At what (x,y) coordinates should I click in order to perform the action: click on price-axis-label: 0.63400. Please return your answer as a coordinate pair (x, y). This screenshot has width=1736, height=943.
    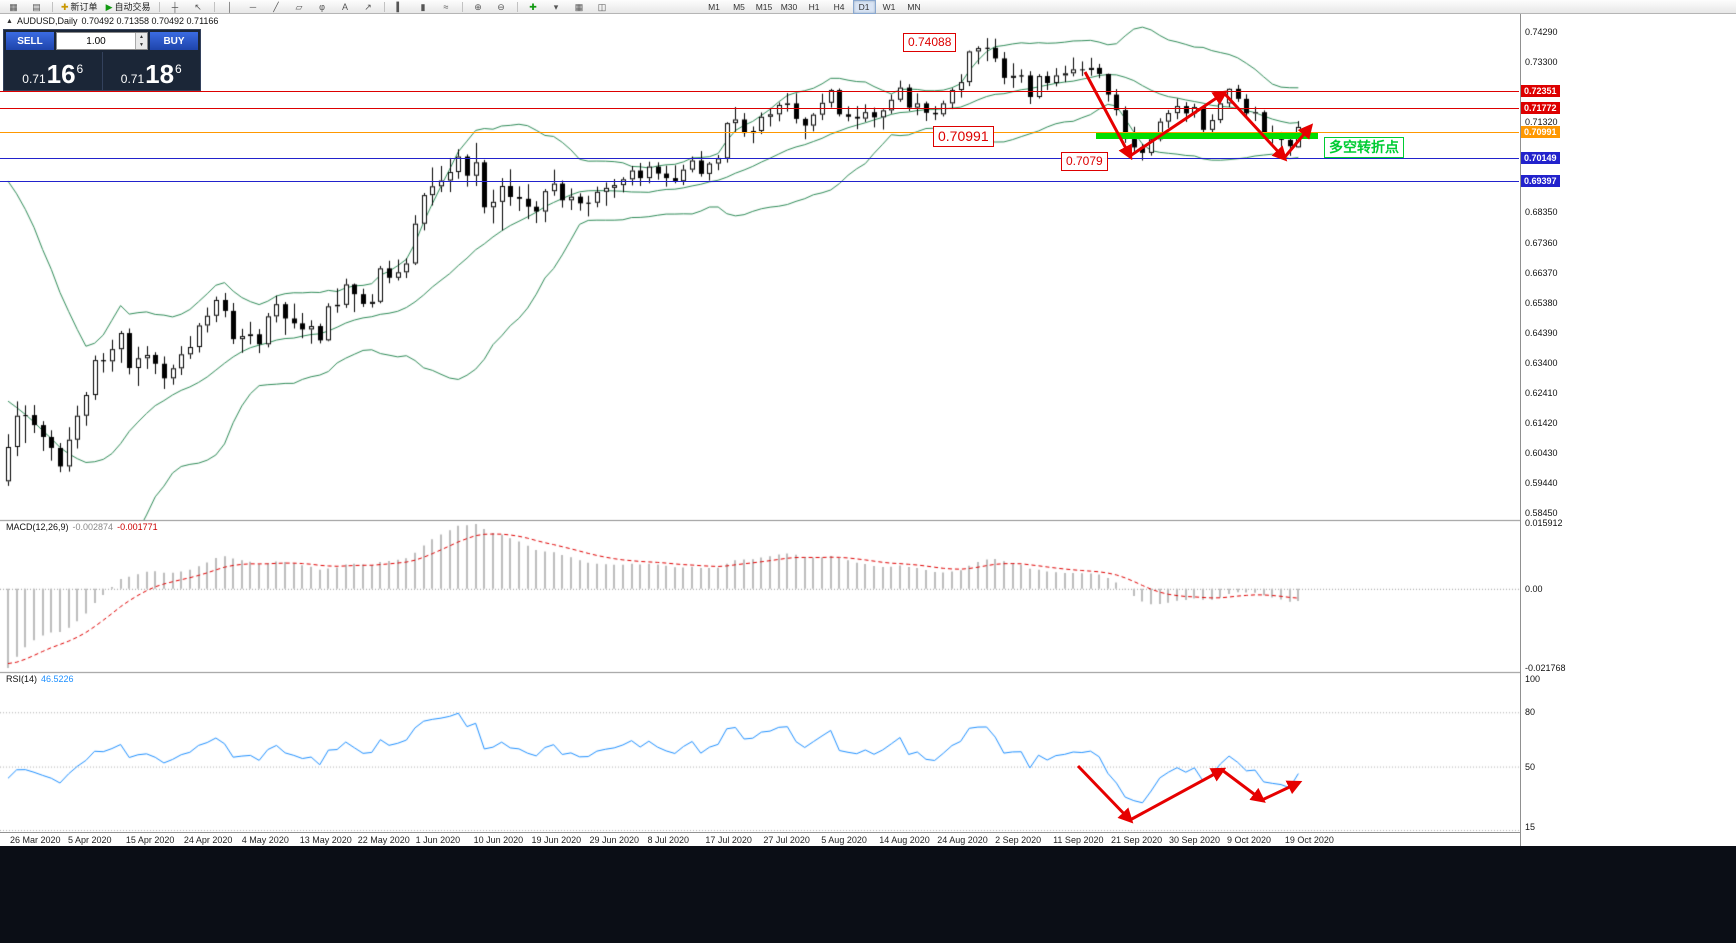
    Looking at the image, I should click on (1541, 362).